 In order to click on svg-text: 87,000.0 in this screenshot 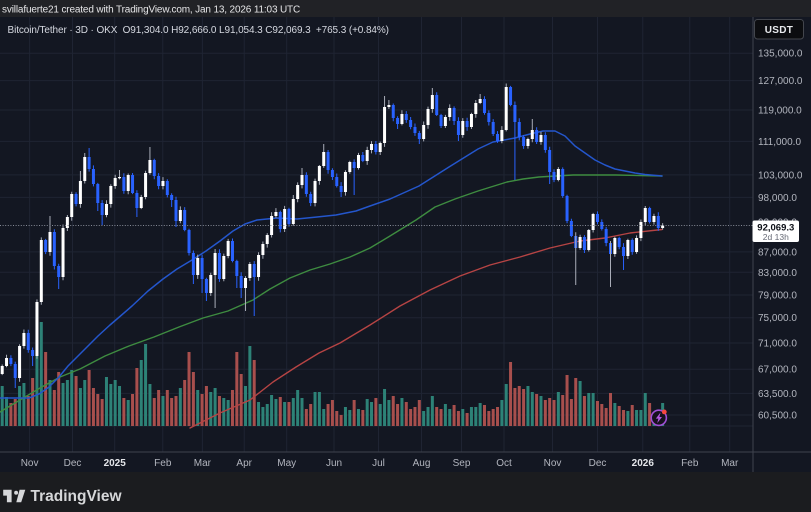, I will do `click(777, 252)`.